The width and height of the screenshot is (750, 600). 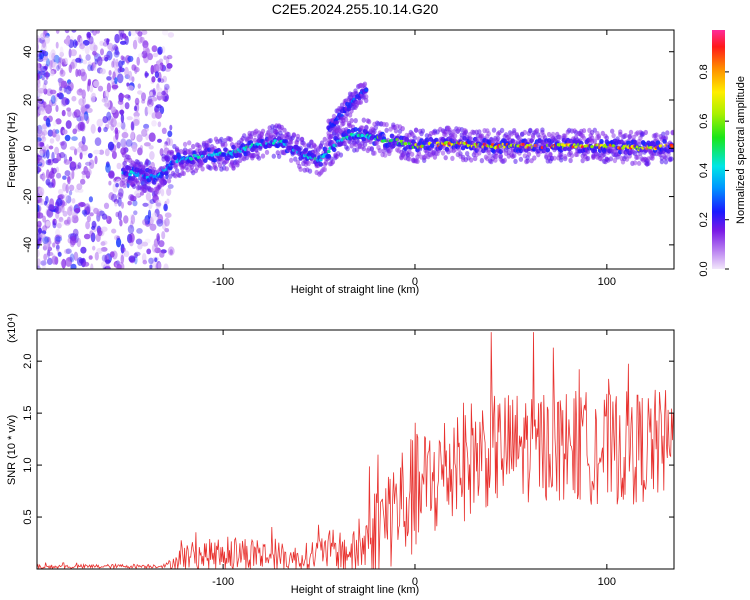 I want to click on y-tick-label: 0, so click(x=28, y=148).